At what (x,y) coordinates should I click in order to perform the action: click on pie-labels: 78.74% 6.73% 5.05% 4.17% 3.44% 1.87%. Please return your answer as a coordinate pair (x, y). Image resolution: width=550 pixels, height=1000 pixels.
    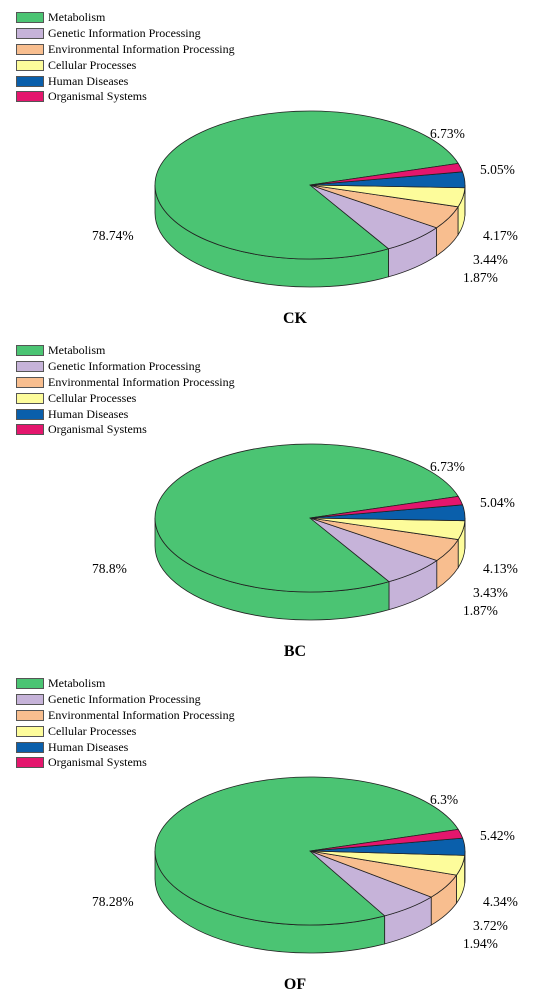
    Looking at the image, I should click on (305, 205).